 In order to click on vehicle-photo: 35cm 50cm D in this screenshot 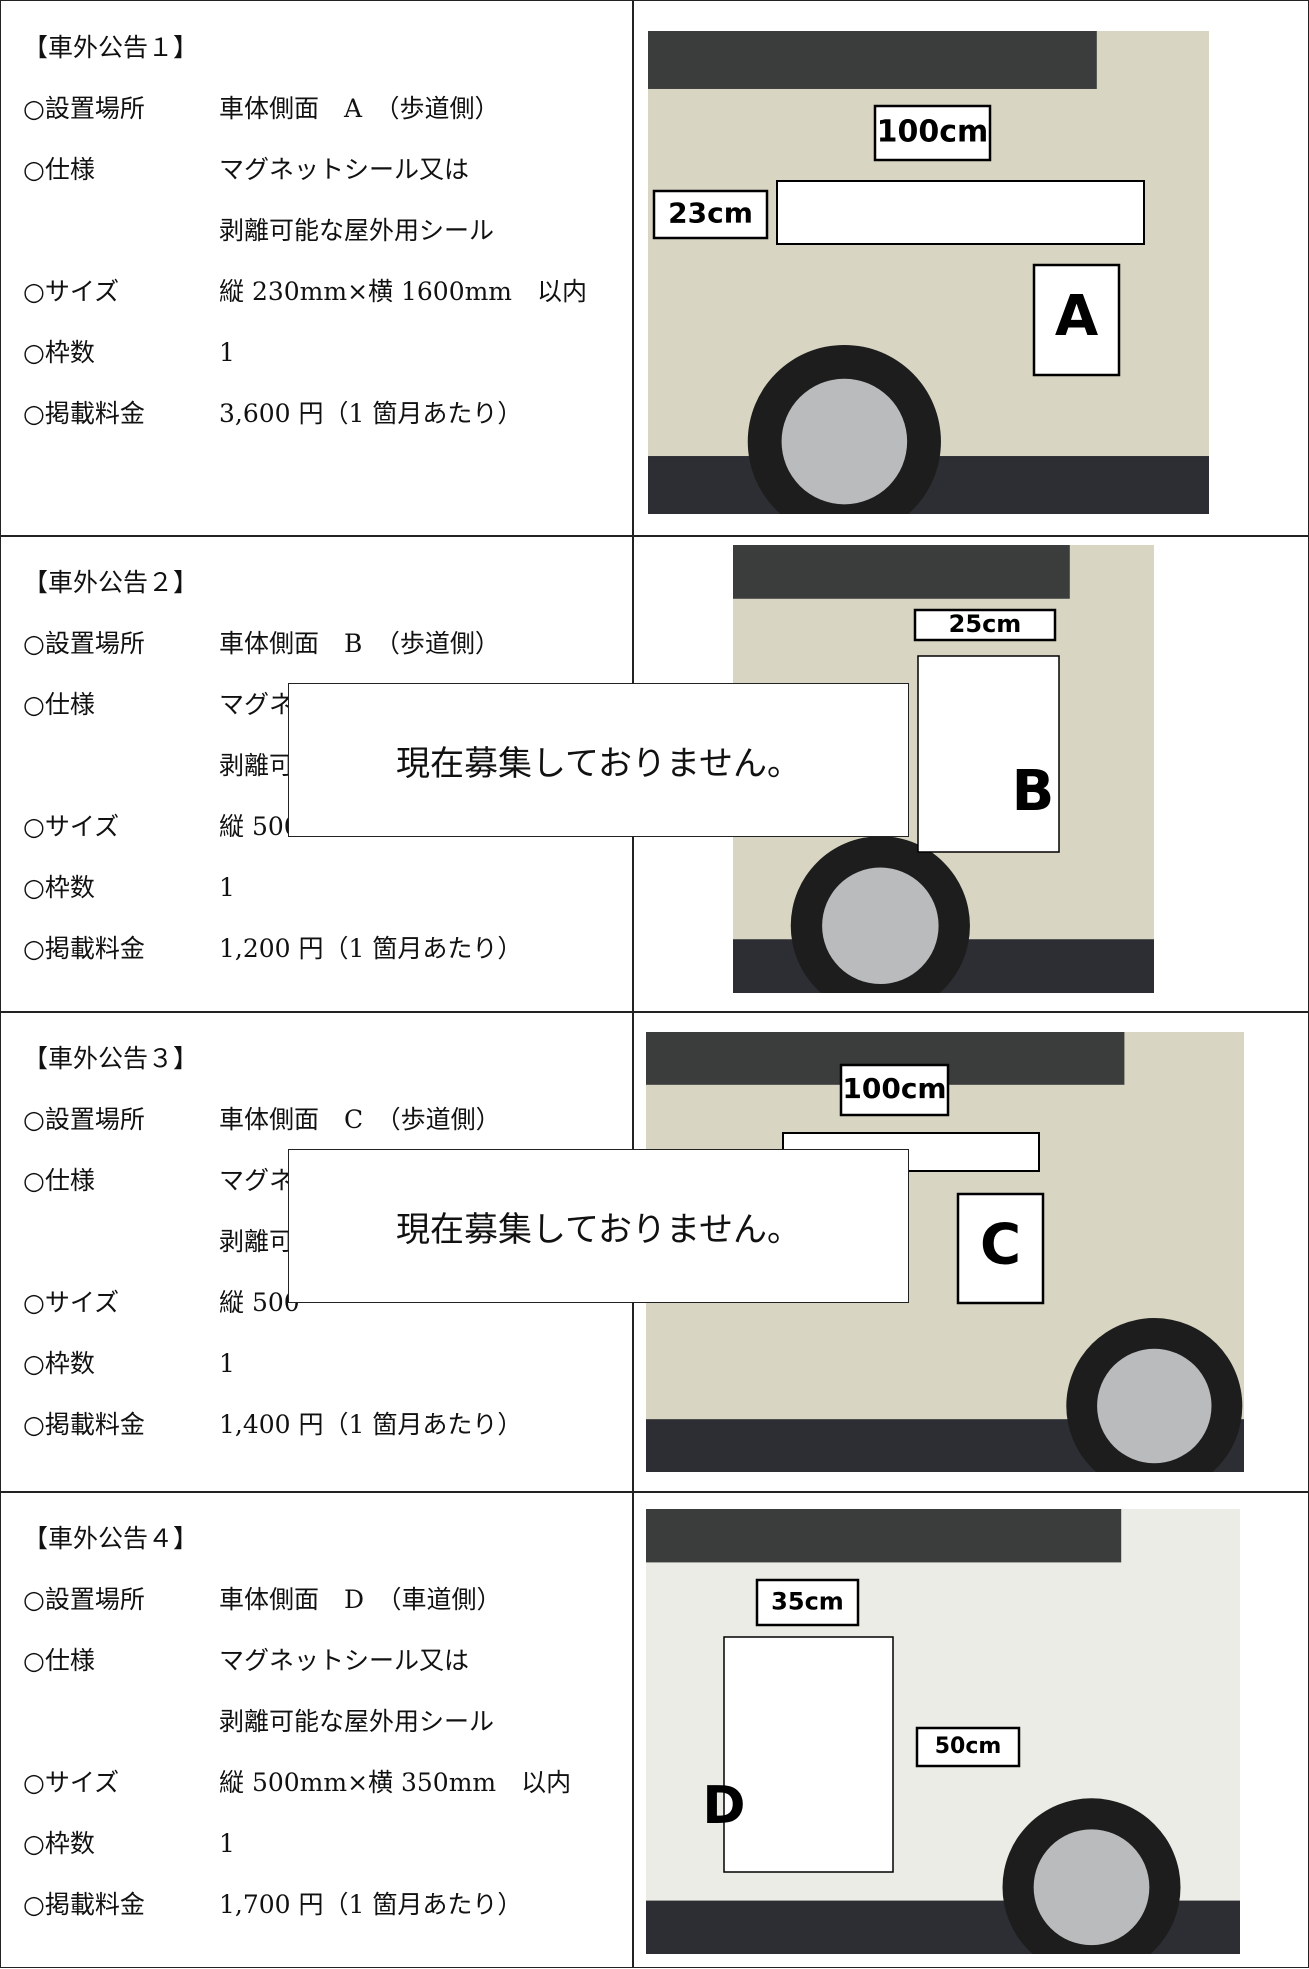, I will do `click(943, 1731)`.